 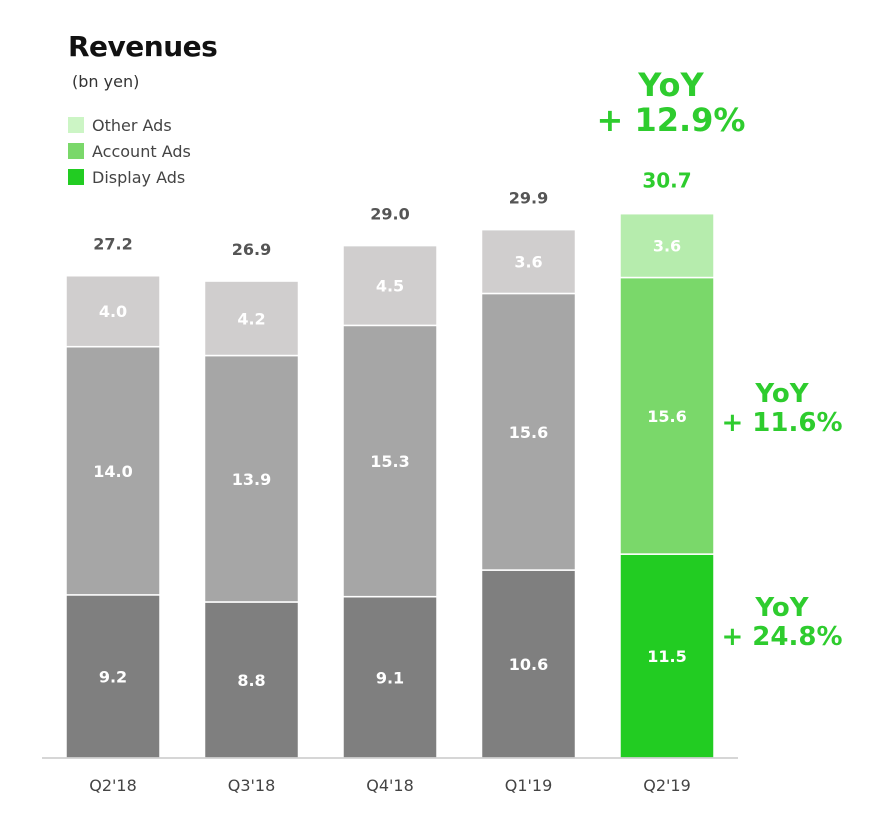 I want to click on yoy-account-annotation: YoY + 11.6%, so click(x=782, y=408).